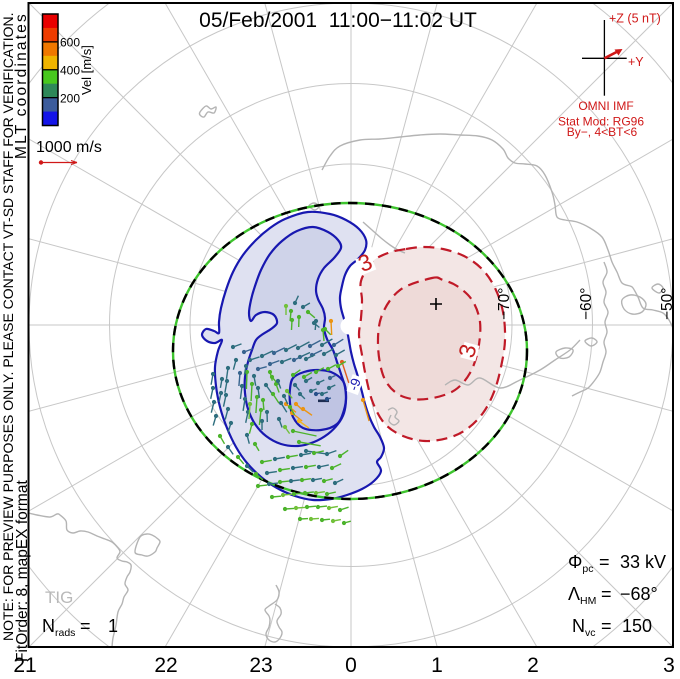 This screenshot has width=680, height=679. What do you see at coordinates (635, 19) in the screenshot?
I see `svg-text: +Z (5 nT)` at bounding box center [635, 19].